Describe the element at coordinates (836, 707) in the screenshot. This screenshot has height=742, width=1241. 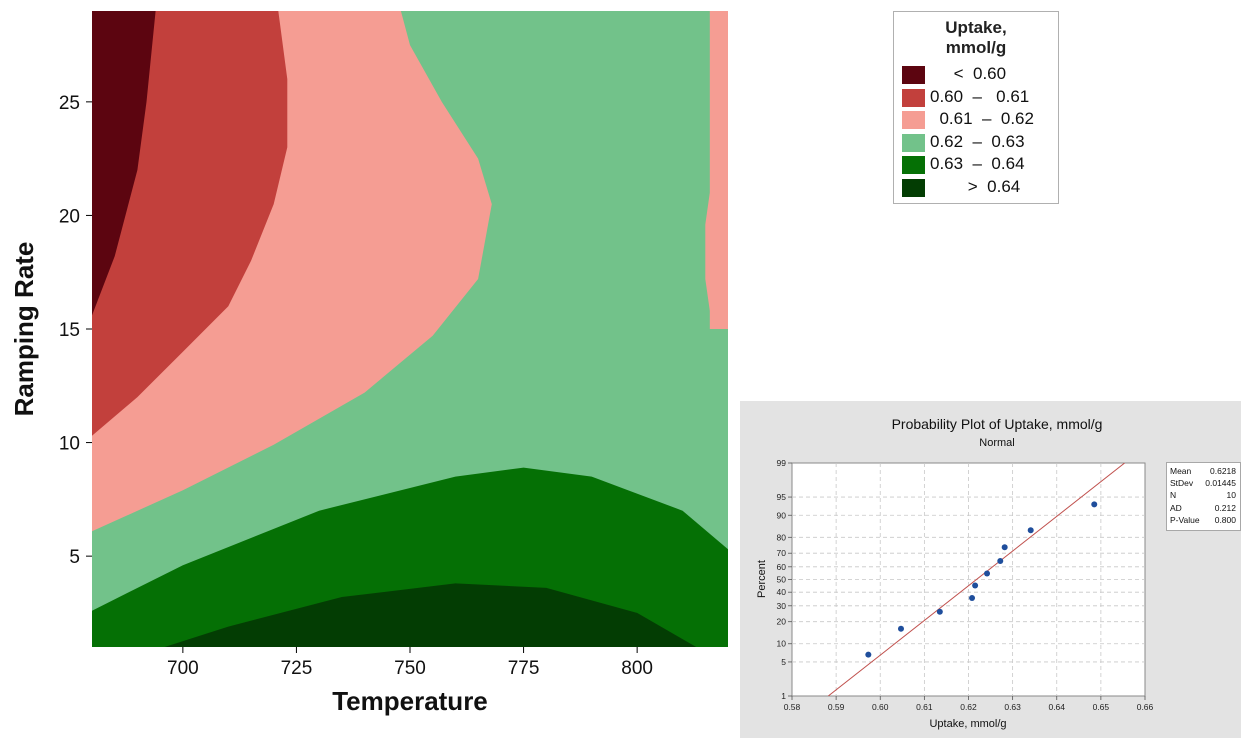
I see `probability-x-tick-label: 0.59` at that location.